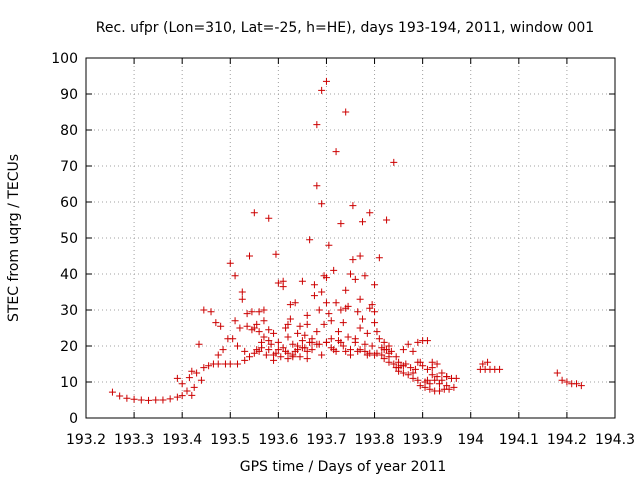 Image resolution: width=640 pixels, height=480 pixels. I want to click on x-tick-label: 193.4, so click(182, 440).